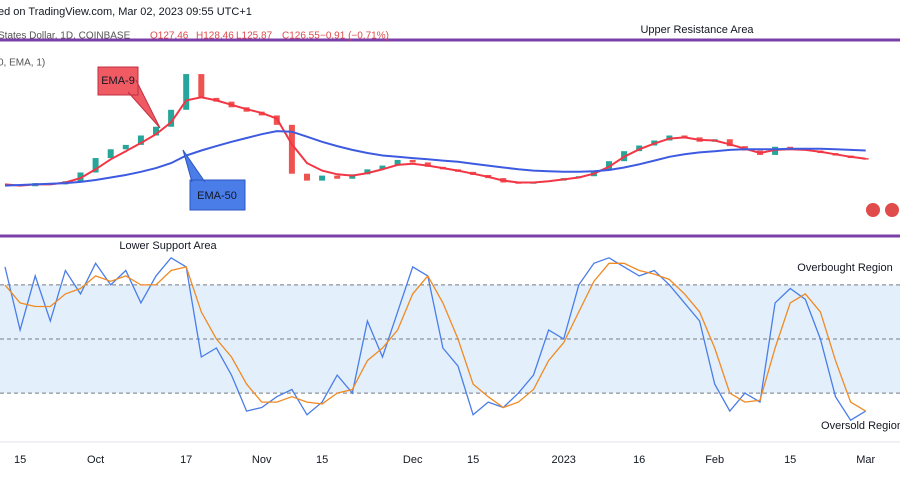  What do you see at coordinates (639, 460) in the screenshot?
I see `x-tick-label: 16` at bounding box center [639, 460].